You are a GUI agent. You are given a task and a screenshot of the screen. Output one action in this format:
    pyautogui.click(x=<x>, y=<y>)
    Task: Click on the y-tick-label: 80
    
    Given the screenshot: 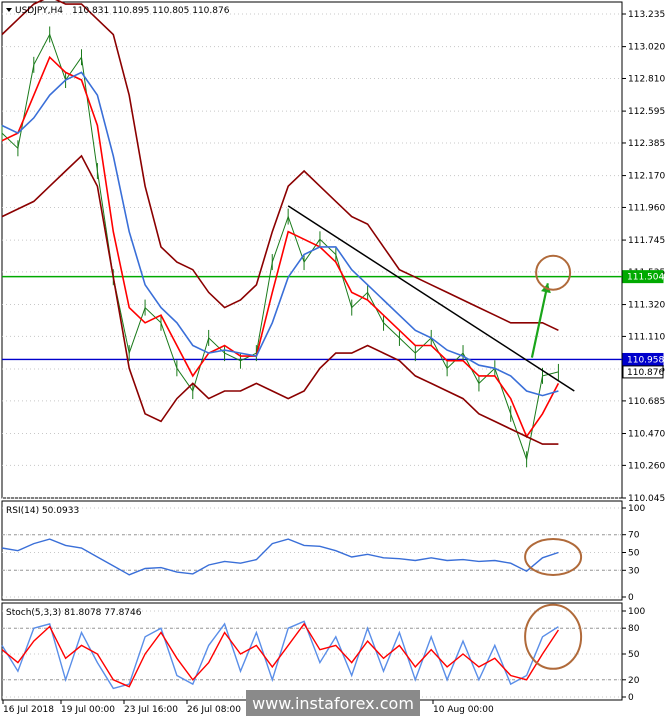 What is the action you would take?
    pyautogui.click(x=634, y=629)
    